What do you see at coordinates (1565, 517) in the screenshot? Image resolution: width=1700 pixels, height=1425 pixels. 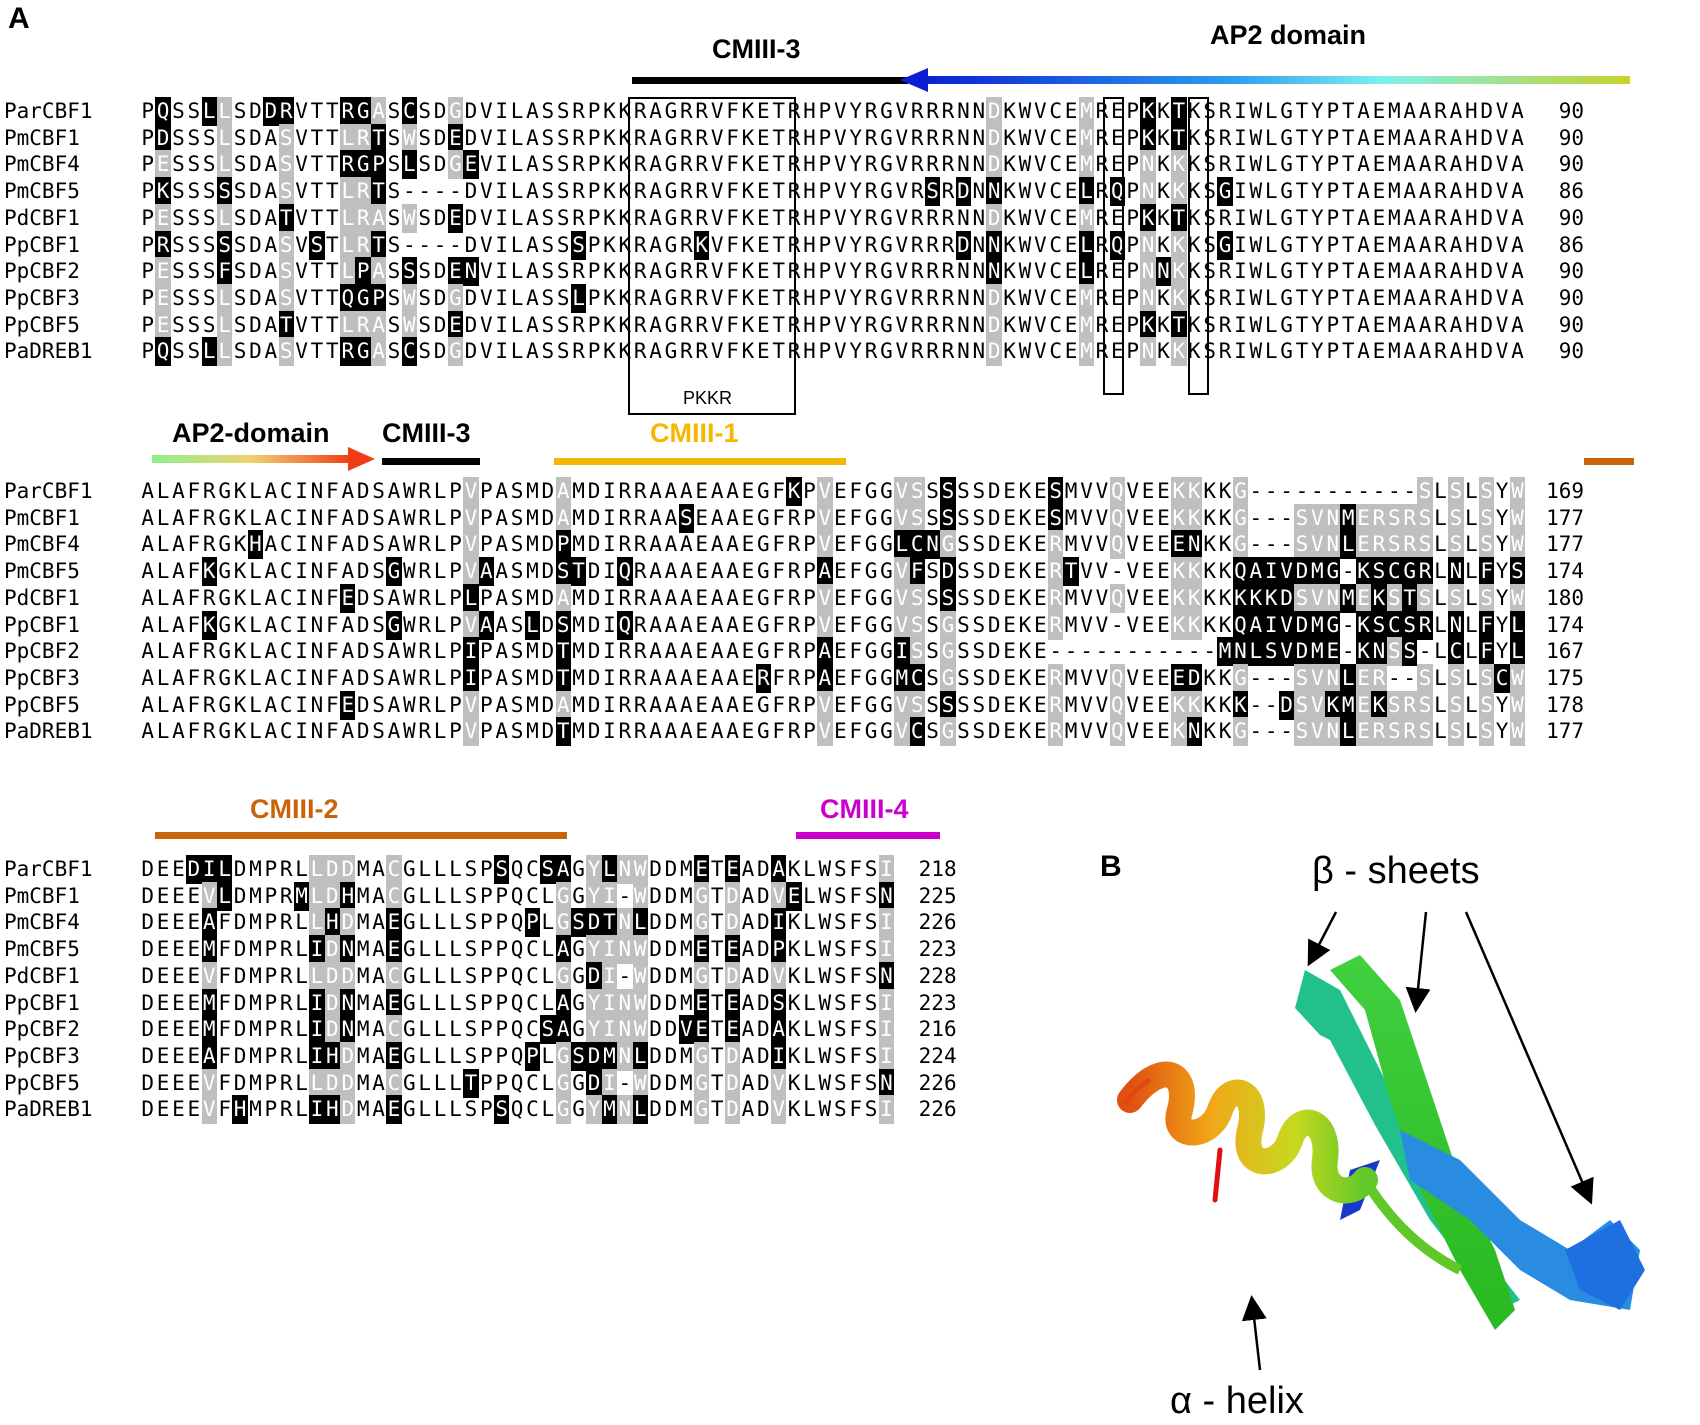 I see `sequence-position: 177` at bounding box center [1565, 517].